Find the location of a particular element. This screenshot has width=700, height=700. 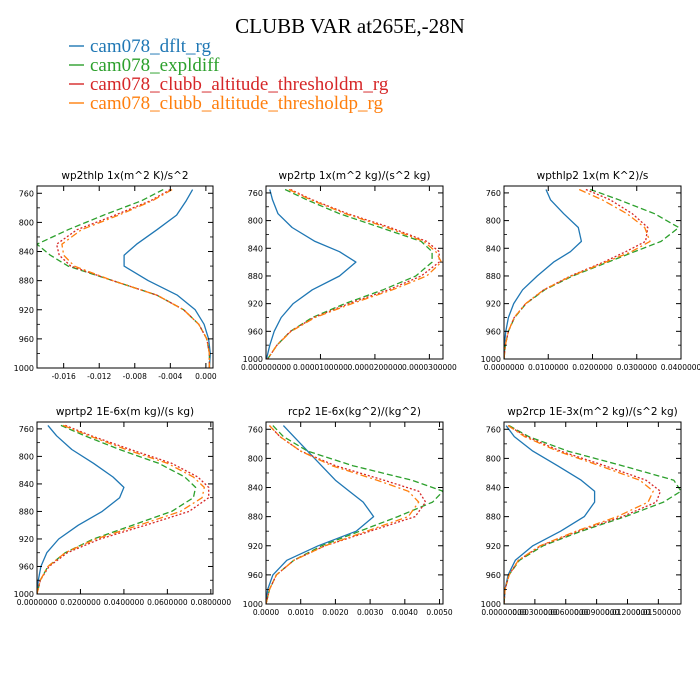

legend-item: cam078_expldiff is located at coordinates (144, 65).